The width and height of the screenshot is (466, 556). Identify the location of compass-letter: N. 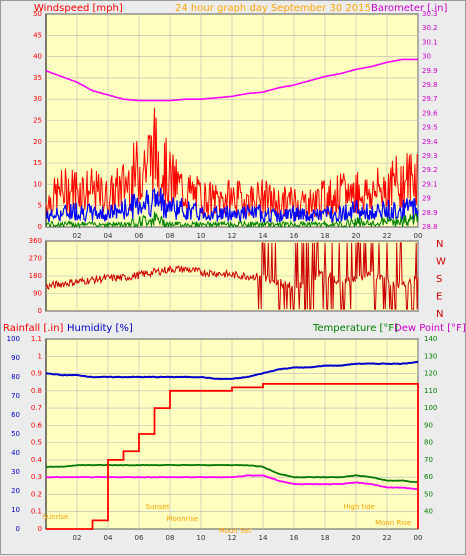
(439, 314).